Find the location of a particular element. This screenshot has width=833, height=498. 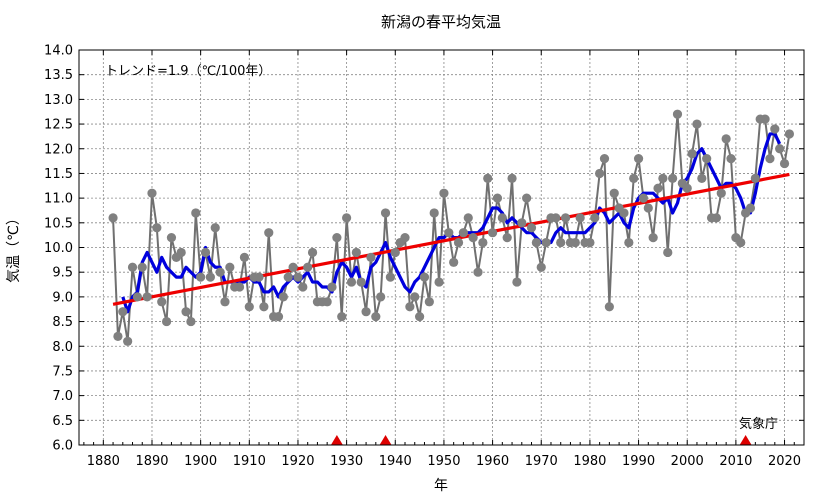

x-tick-label: 1950 is located at coordinates (443, 461).